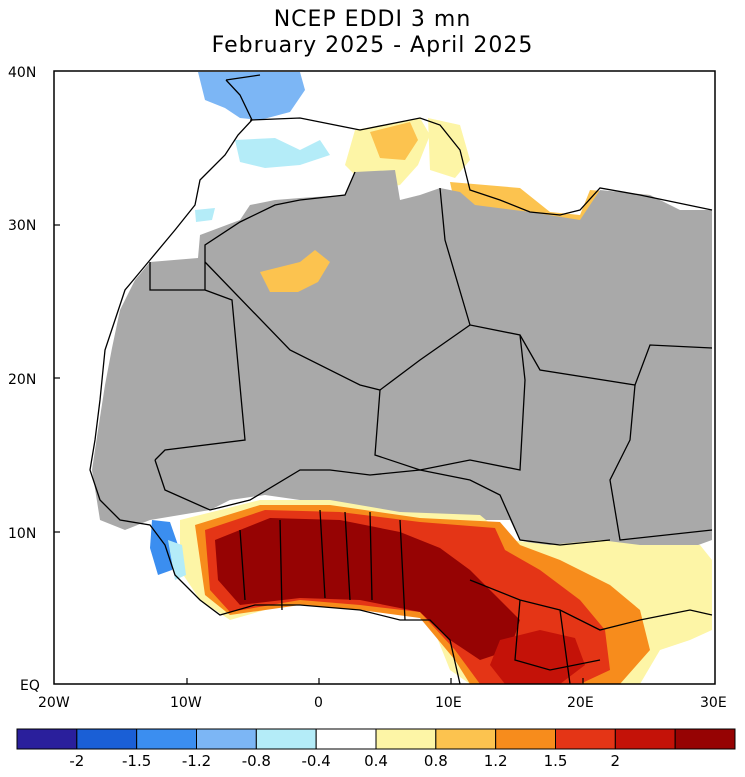 The image size is (745, 777). What do you see at coordinates (615, 761) in the screenshot?
I see `colorbar-label: 2` at bounding box center [615, 761].